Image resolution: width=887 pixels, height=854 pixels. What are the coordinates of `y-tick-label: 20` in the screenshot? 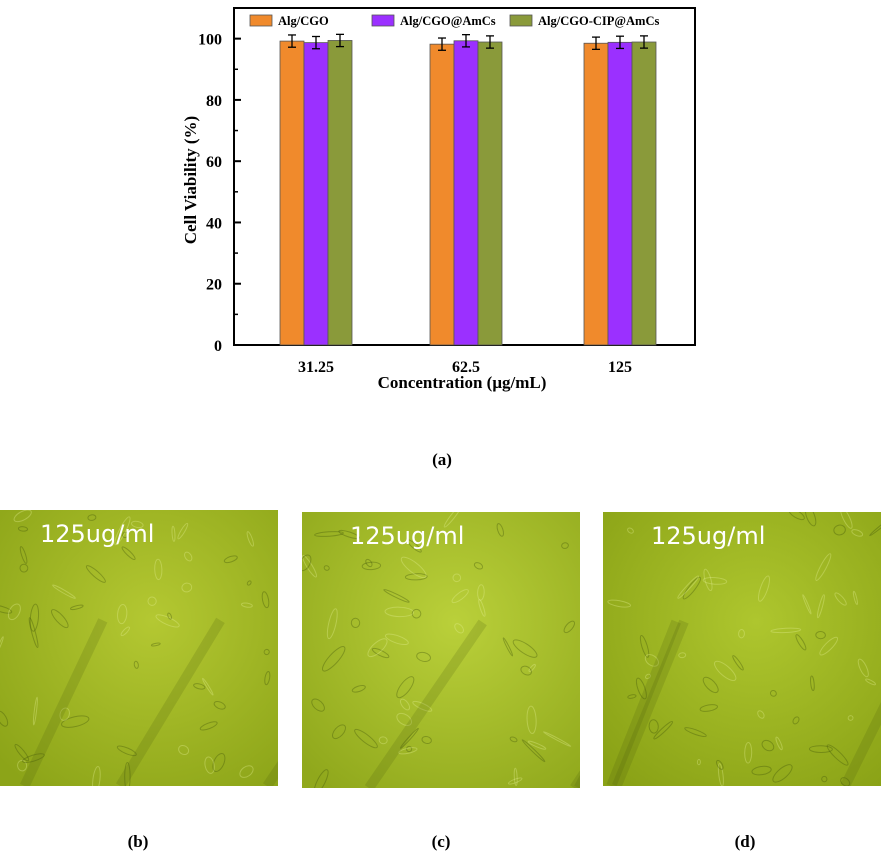 It's located at (214, 285).